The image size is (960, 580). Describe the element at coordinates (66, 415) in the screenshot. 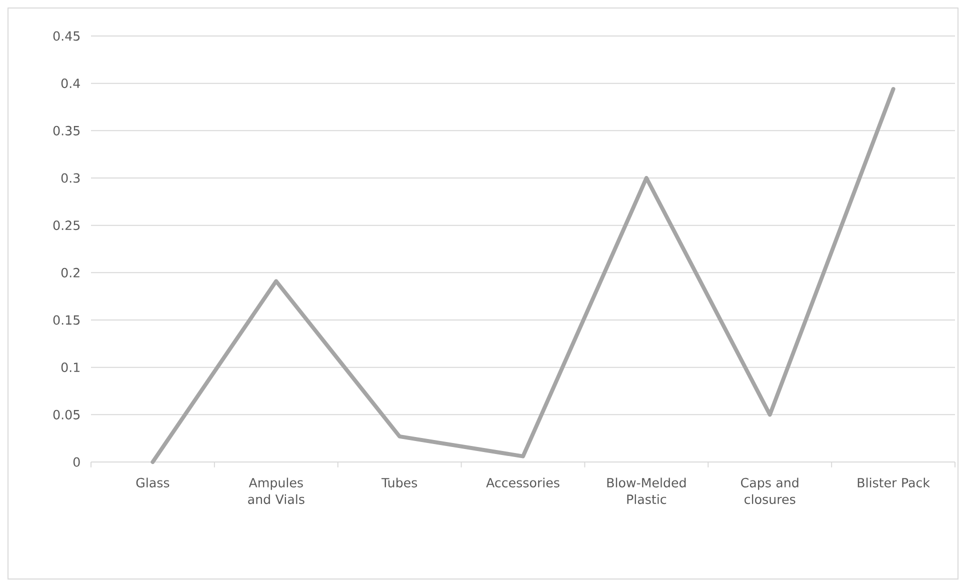

I see `y-tick-label: 0.05` at that location.